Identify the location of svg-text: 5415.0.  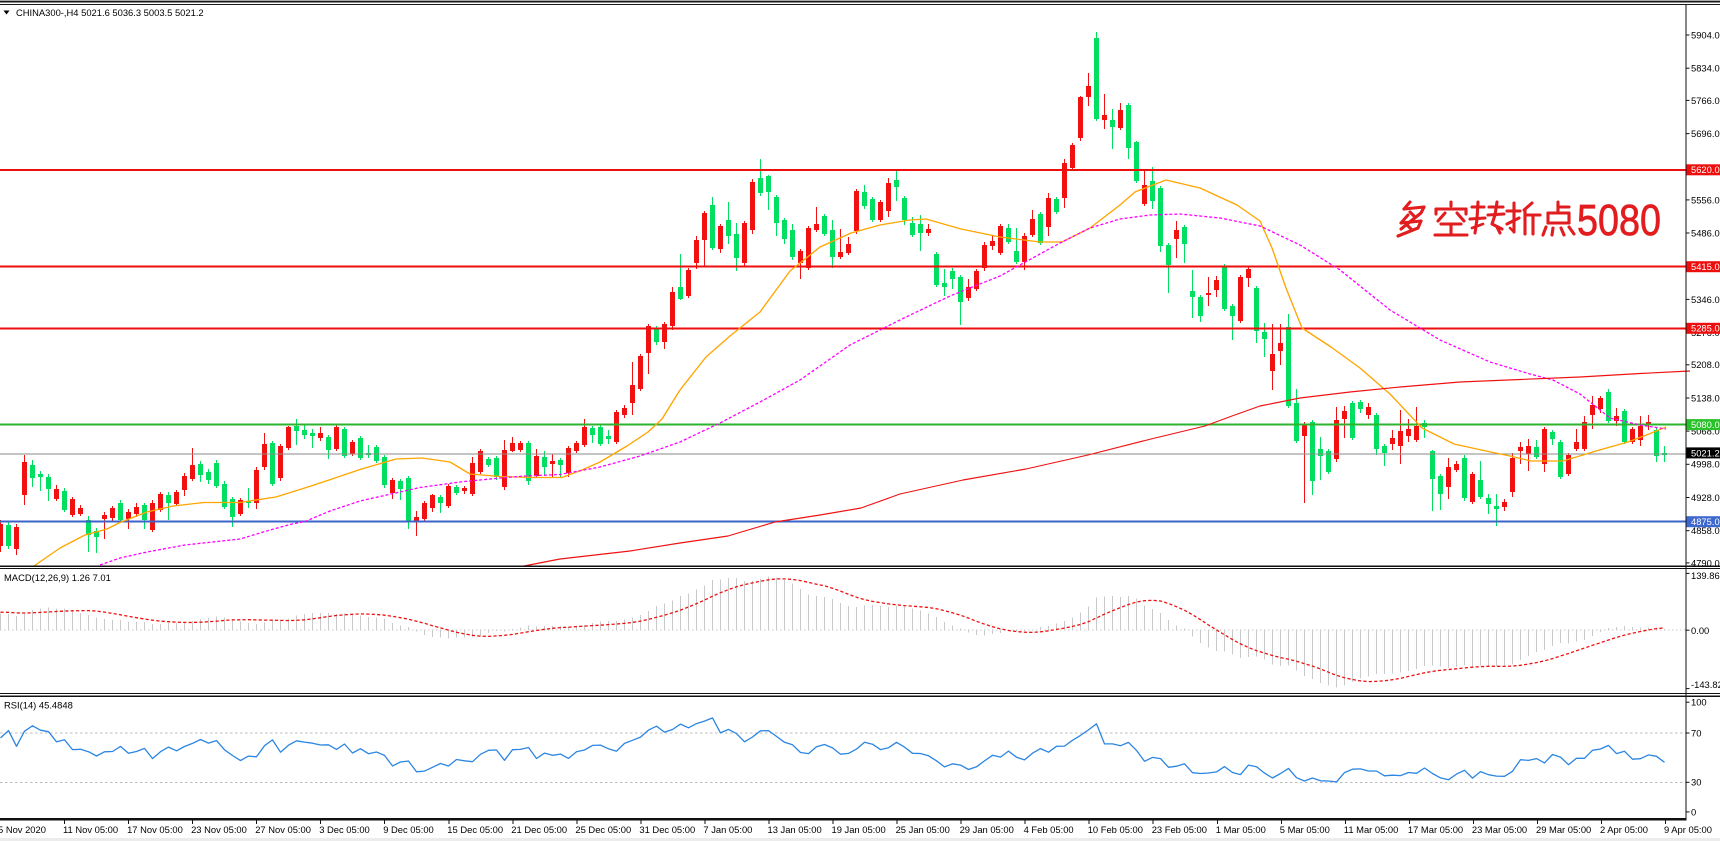
(1705, 266).